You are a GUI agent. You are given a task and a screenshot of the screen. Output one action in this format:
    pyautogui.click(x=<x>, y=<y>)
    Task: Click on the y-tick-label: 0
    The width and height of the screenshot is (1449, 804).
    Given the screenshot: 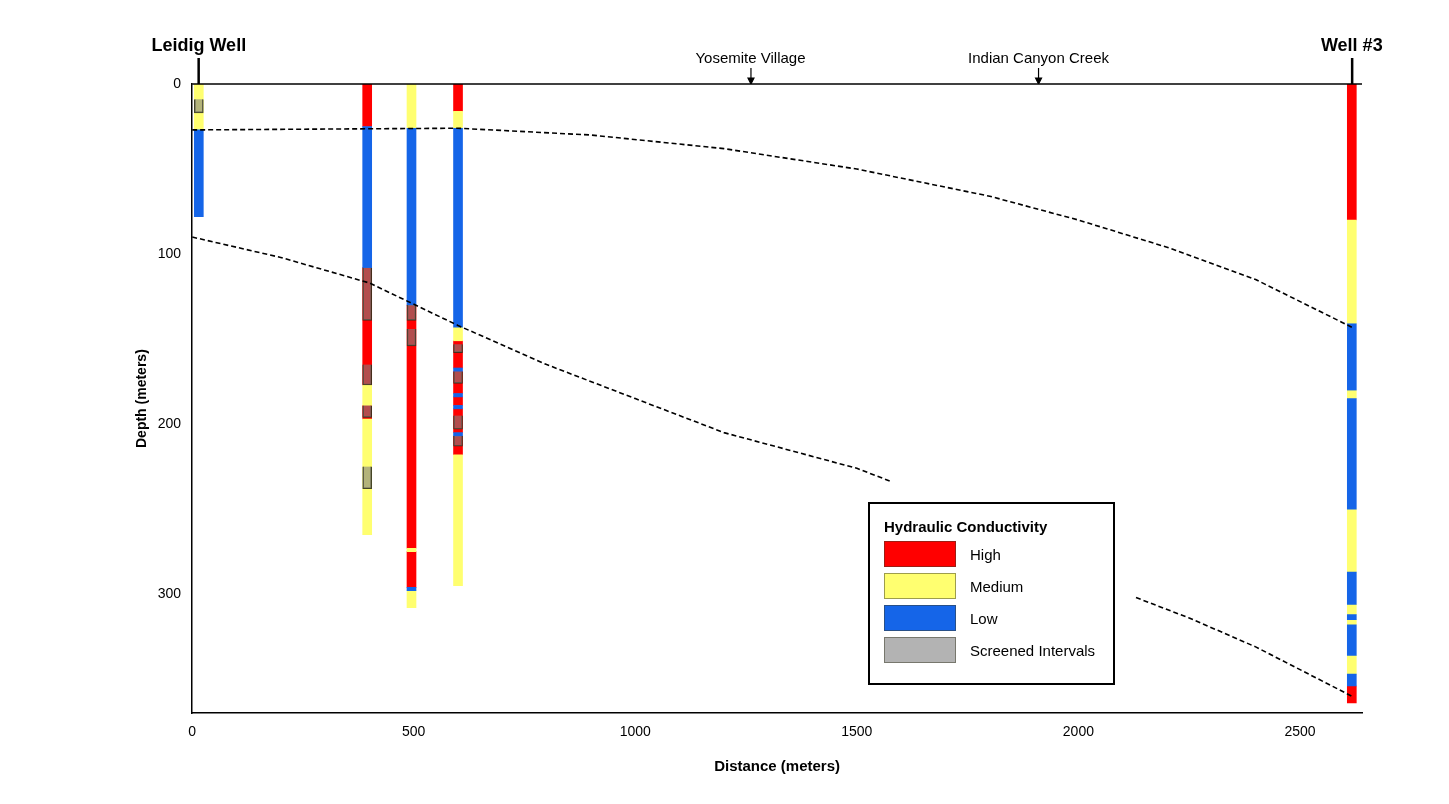 What is the action you would take?
    pyautogui.click(x=177, y=82)
    